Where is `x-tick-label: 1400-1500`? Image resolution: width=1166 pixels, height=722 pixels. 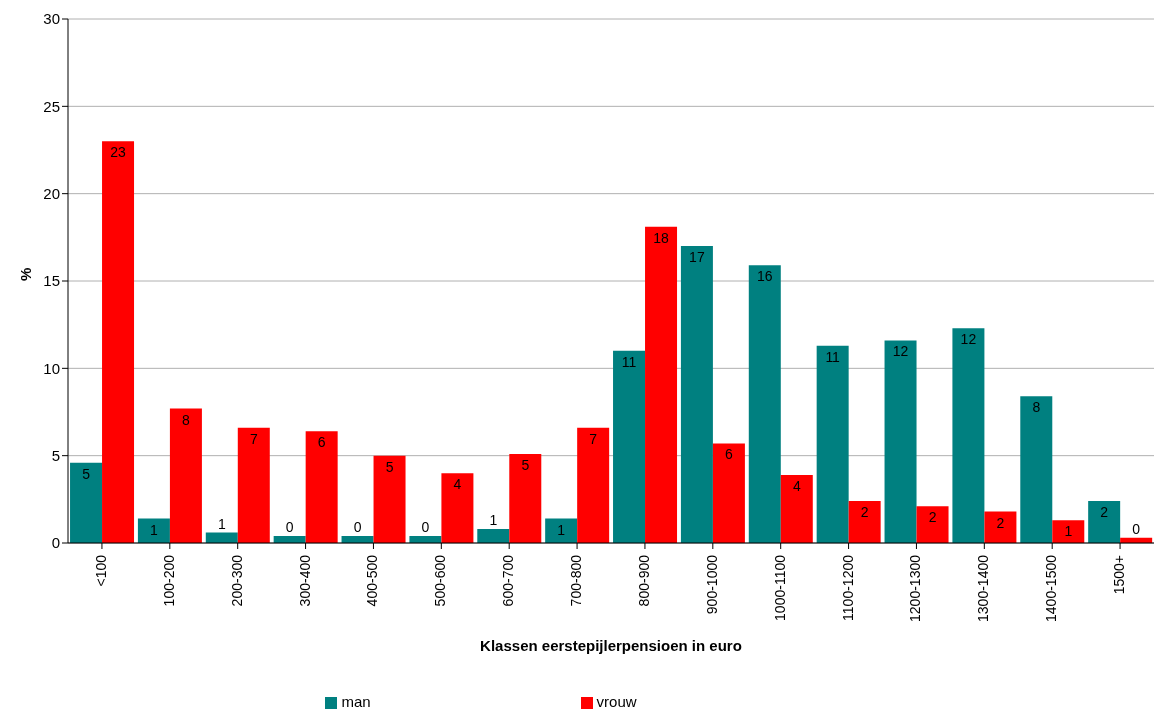 x-tick-label: 1400-1500 is located at coordinates (1051, 588).